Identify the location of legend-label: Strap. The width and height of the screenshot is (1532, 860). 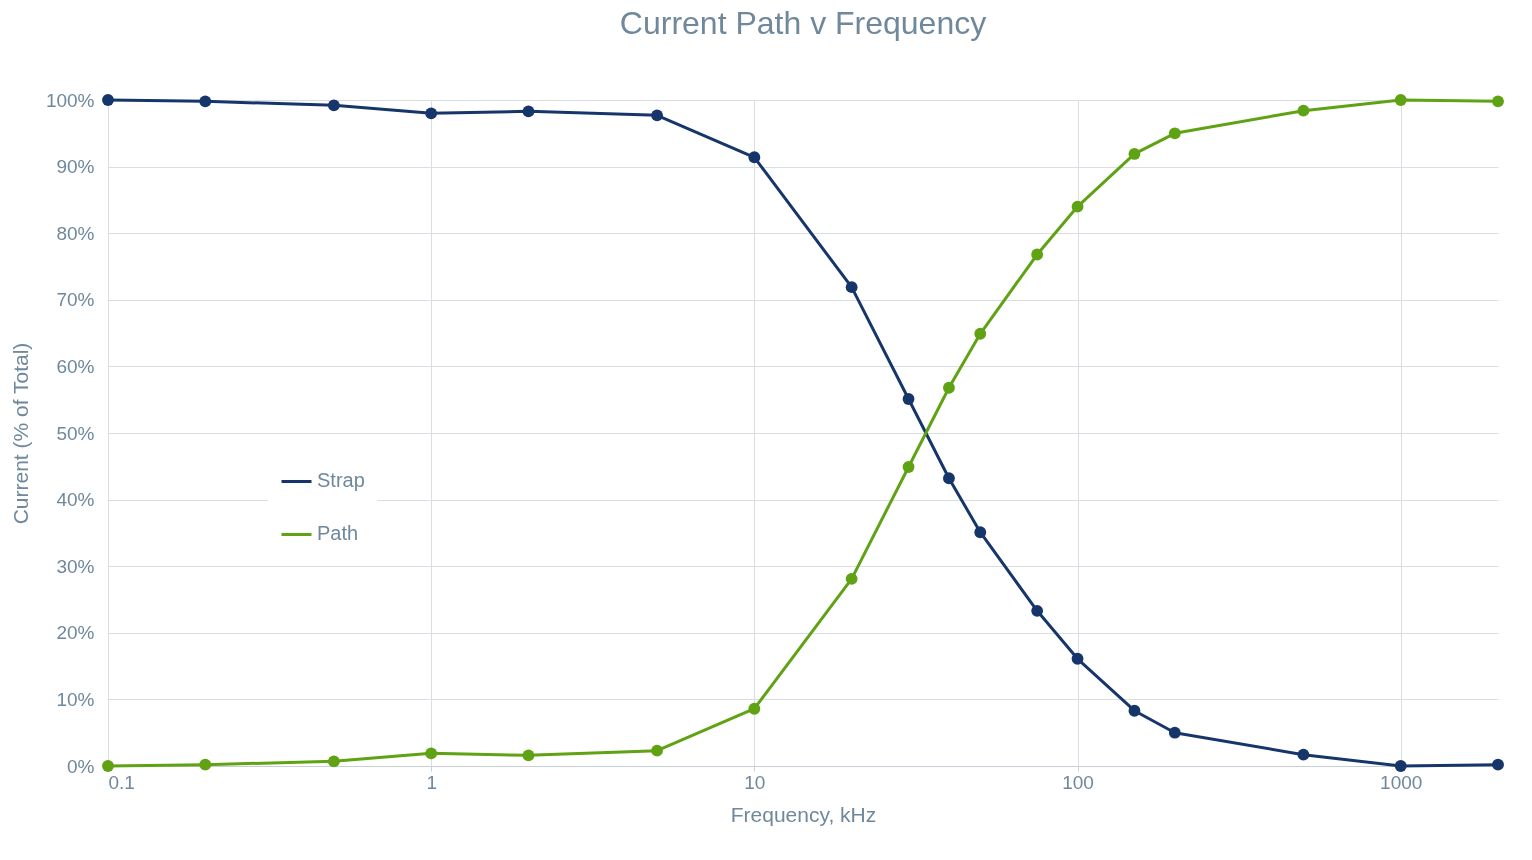
(341, 480).